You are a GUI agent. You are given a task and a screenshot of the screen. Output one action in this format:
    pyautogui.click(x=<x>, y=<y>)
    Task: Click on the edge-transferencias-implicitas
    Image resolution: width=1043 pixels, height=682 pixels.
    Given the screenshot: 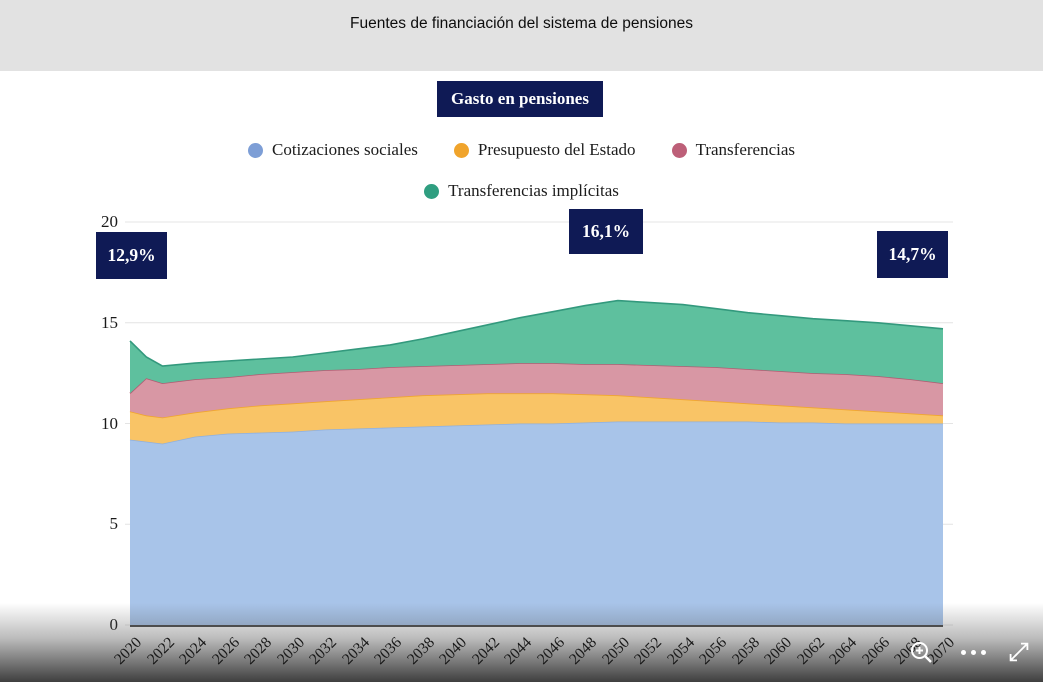 What is the action you would take?
    pyautogui.click(x=536, y=333)
    